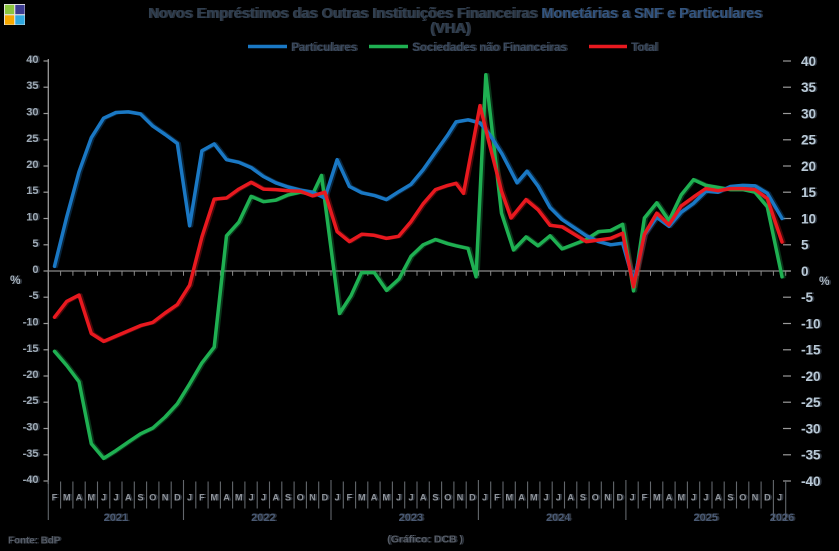 The height and width of the screenshot is (551, 839). I want to click on svg-text: 2022, so click(263, 518).